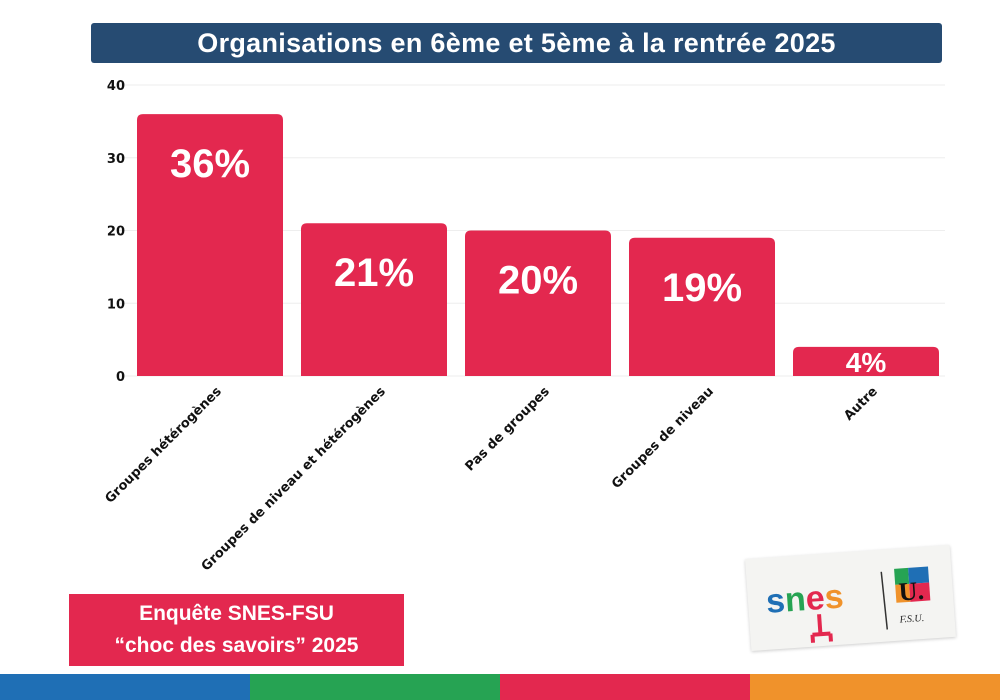  I want to click on data-label: 20%, so click(538, 281).